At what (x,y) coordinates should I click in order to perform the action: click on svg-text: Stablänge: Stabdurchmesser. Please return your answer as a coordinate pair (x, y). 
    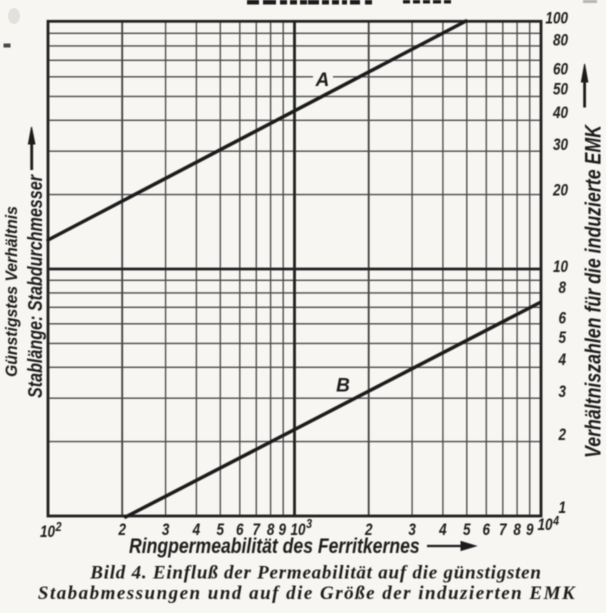
    Looking at the image, I should click on (35, 286).